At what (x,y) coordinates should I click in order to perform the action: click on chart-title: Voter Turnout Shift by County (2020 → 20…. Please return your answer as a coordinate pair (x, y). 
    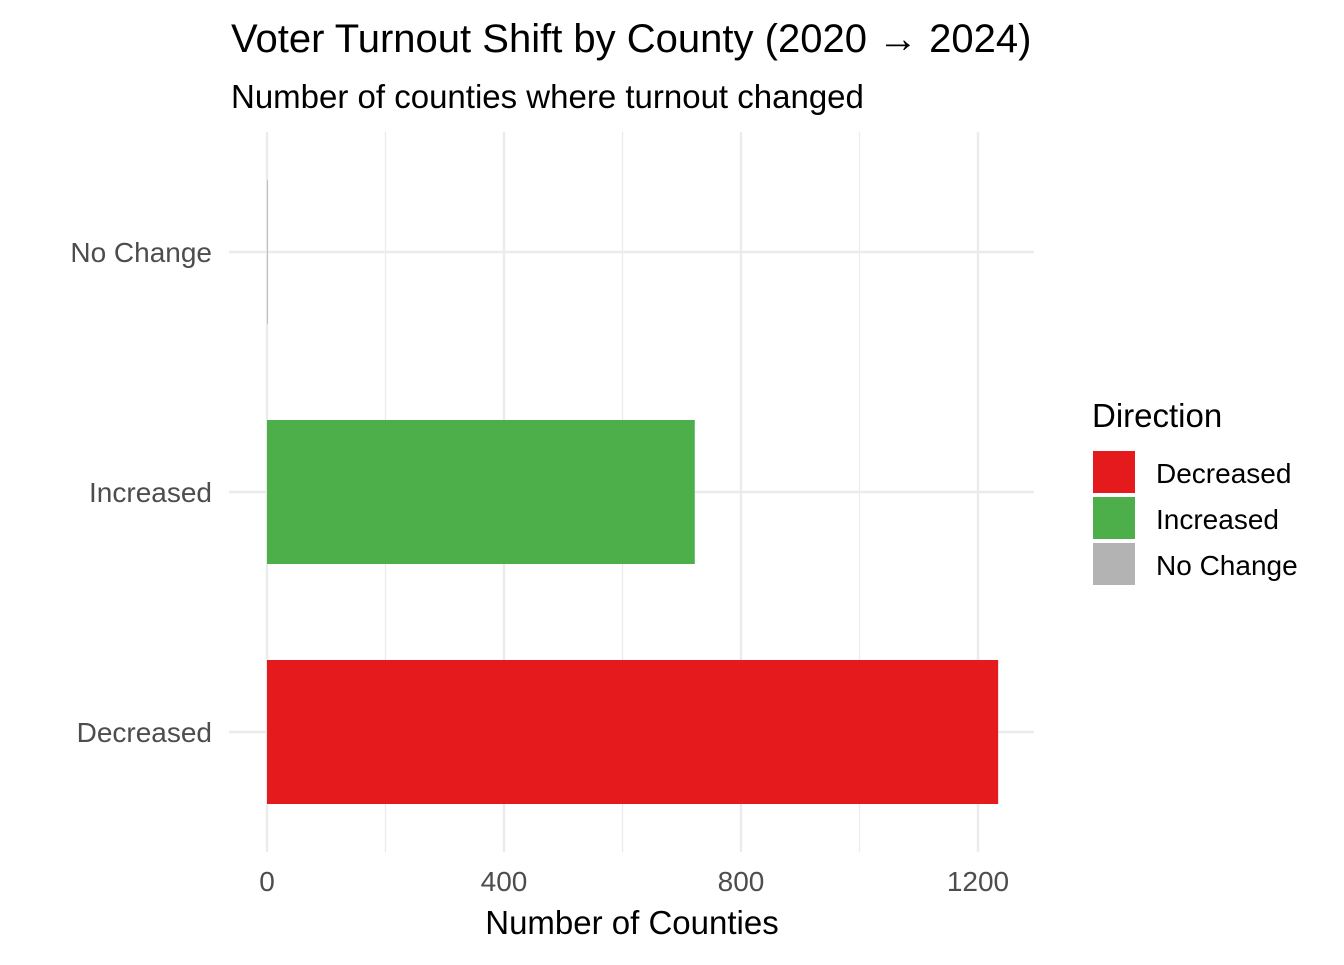
    Looking at the image, I should click on (631, 39).